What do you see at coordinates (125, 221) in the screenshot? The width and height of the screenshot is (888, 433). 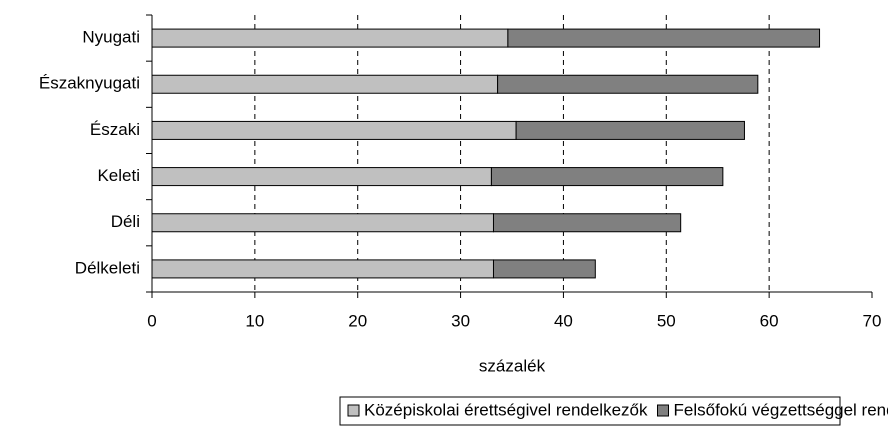 I see `y-tick-label: Déli` at bounding box center [125, 221].